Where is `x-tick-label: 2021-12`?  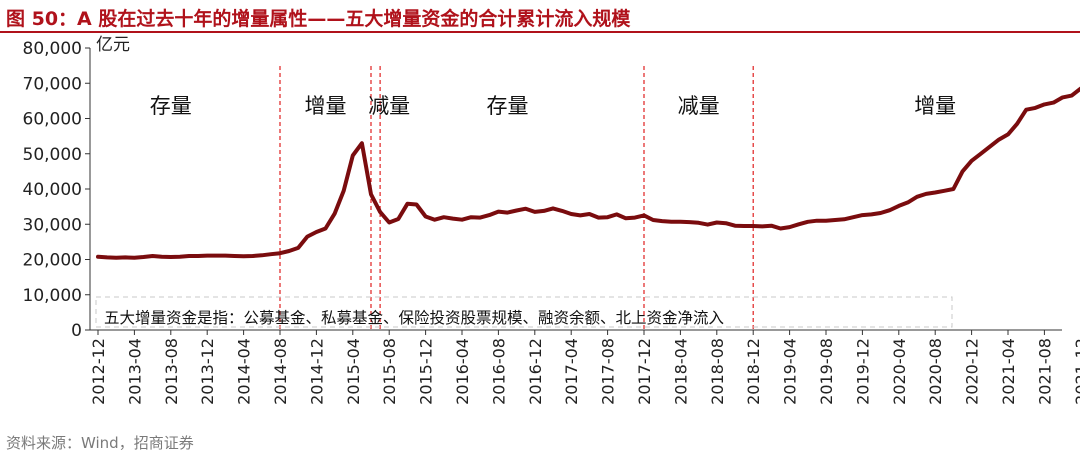
x-tick-label: 2021-12 is located at coordinates (1076, 371).